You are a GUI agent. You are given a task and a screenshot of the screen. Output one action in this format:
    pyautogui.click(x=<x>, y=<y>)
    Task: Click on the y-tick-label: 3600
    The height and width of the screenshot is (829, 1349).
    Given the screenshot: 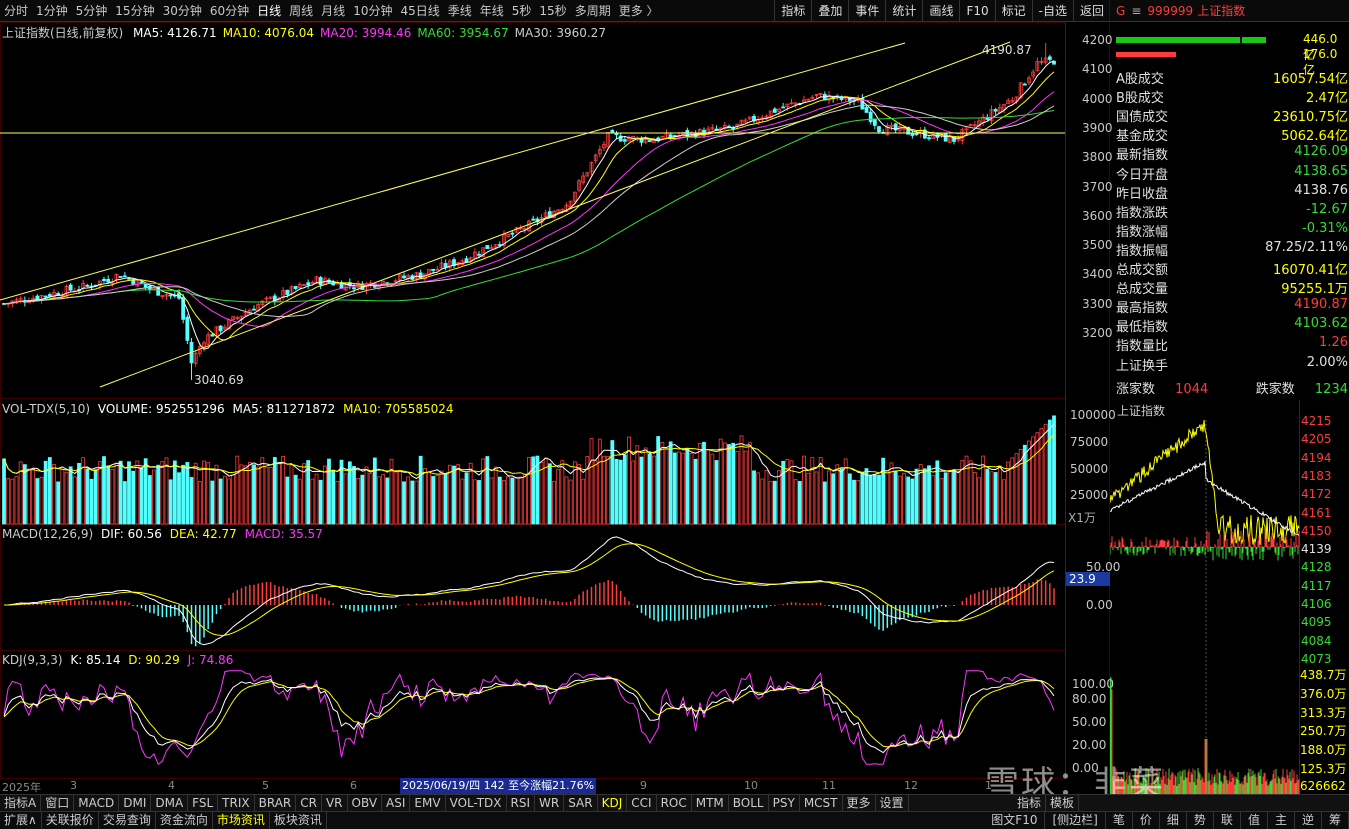 What is the action you would take?
    pyautogui.click(x=1097, y=215)
    